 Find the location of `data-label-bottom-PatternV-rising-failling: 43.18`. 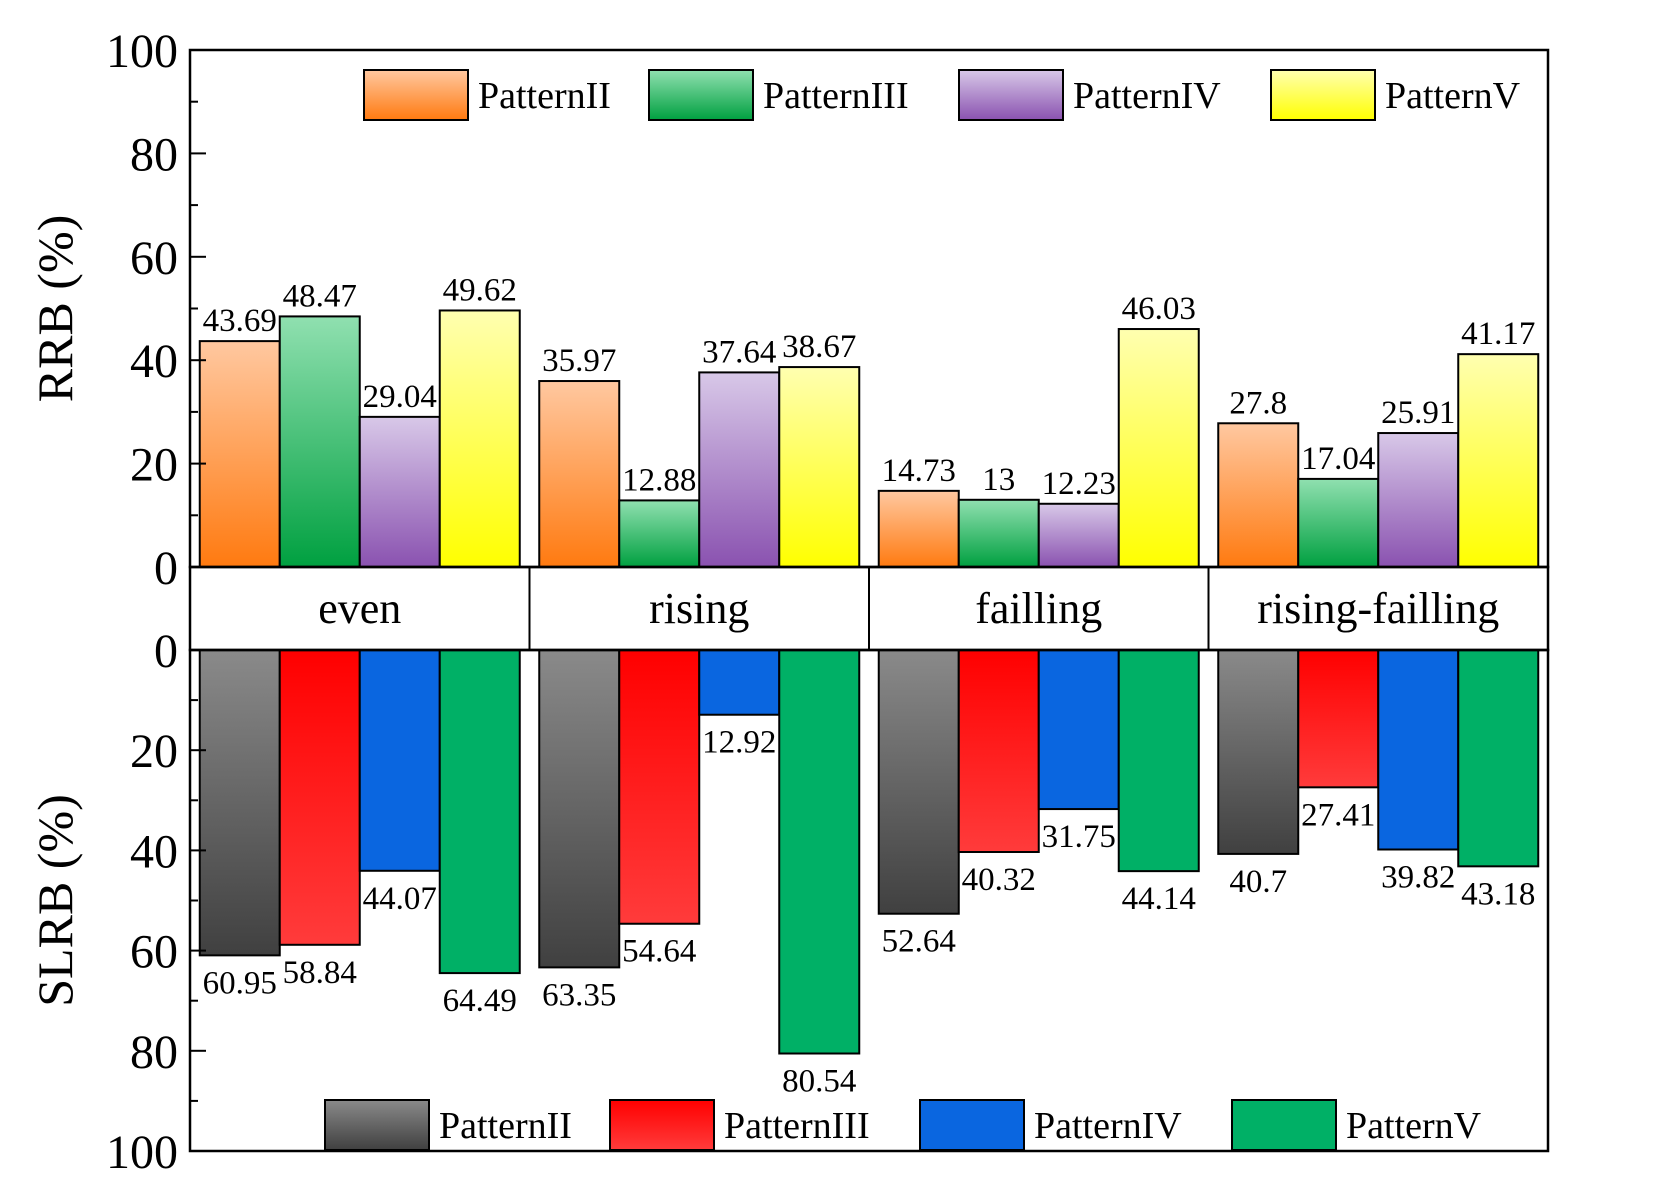

data-label-bottom-PatternV-rising-failling: 43.18 is located at coordinates (1498, 894).